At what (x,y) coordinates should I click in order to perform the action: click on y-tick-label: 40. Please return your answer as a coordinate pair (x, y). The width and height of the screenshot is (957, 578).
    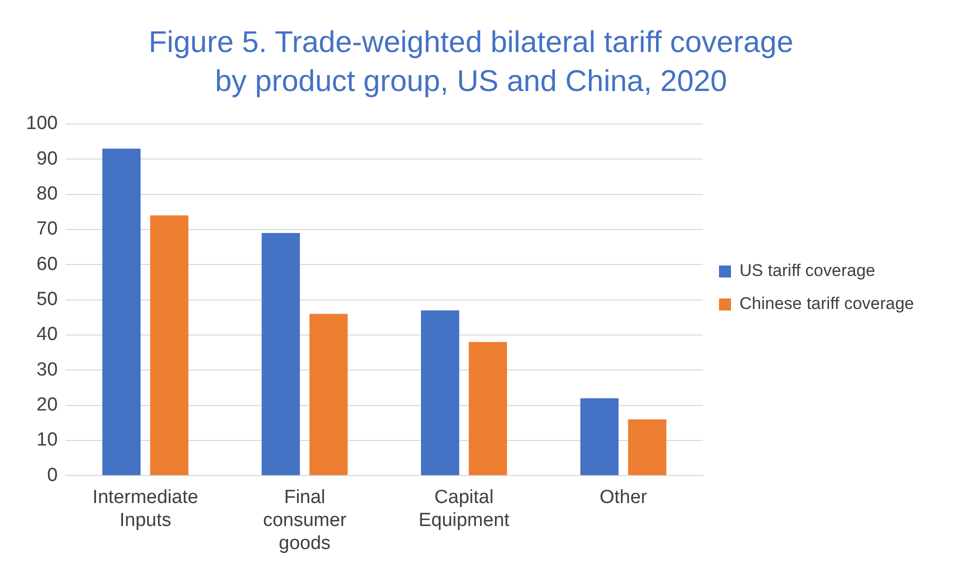
    Looking at the image, I should click on (47, 335).